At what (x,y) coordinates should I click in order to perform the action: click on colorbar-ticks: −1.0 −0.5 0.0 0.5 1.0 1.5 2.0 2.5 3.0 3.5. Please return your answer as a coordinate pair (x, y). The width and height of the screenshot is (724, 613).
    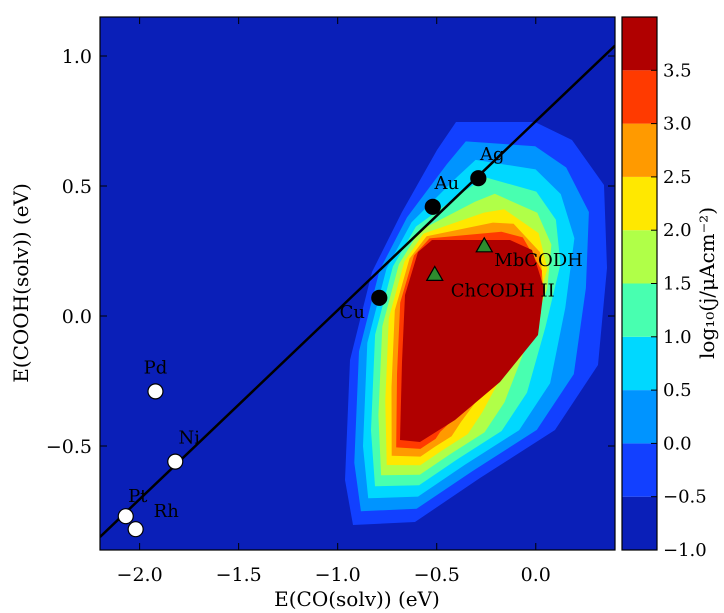
    Looking at the image, I should click on (679, 310).